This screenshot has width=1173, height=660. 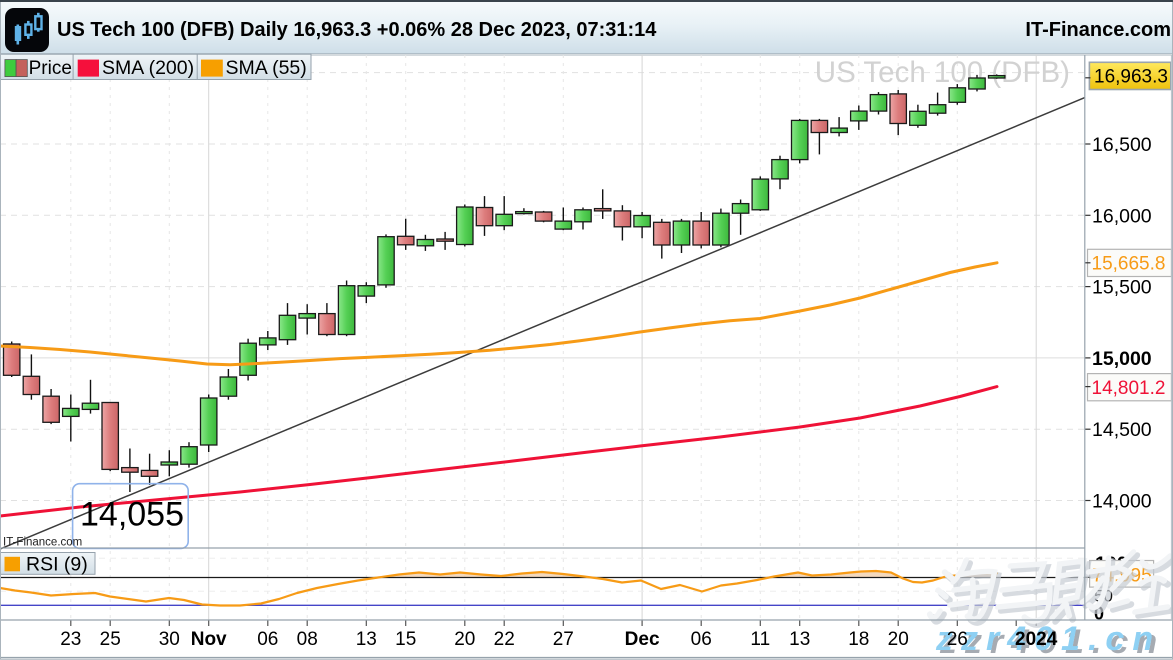 I want to click on svg-text: 16,963.3, so click(x=1131, y=77).